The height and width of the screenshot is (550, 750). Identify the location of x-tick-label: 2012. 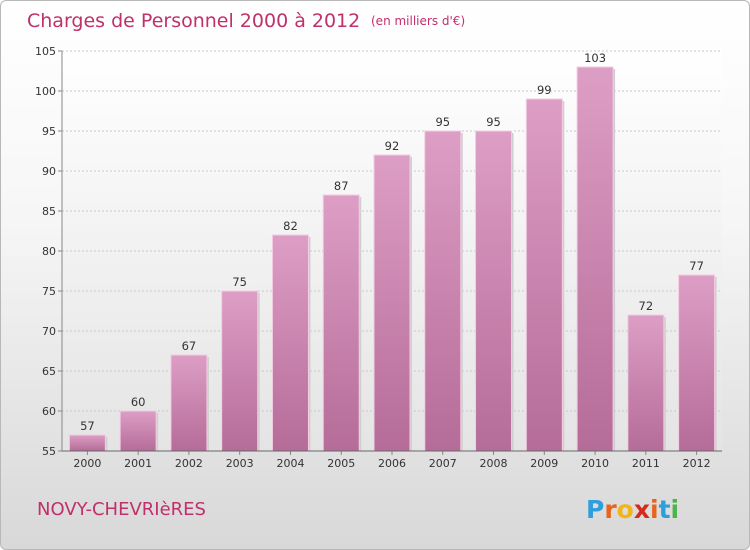
(697, 463).